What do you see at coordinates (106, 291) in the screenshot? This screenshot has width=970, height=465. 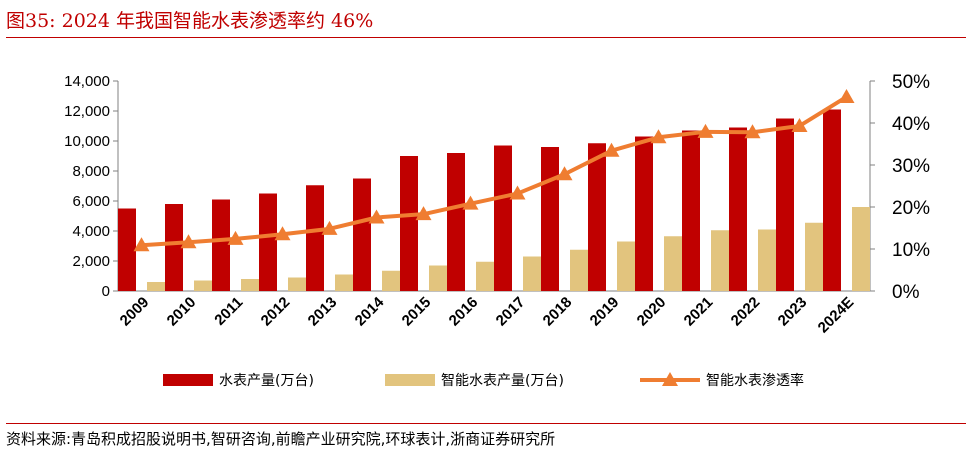 I see `left-tick-label: 0` at bounding box center [106, 291].